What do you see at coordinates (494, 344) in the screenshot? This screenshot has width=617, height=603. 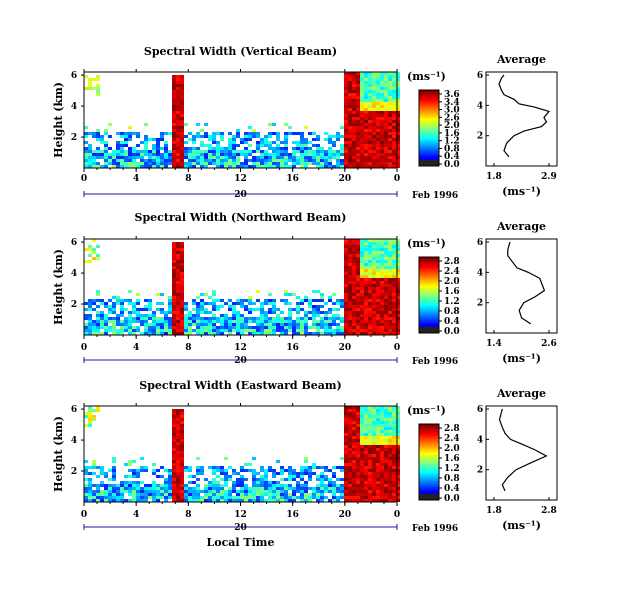 I see `avg-x-tick-label: 1.4` at bounding box center [494, 344].